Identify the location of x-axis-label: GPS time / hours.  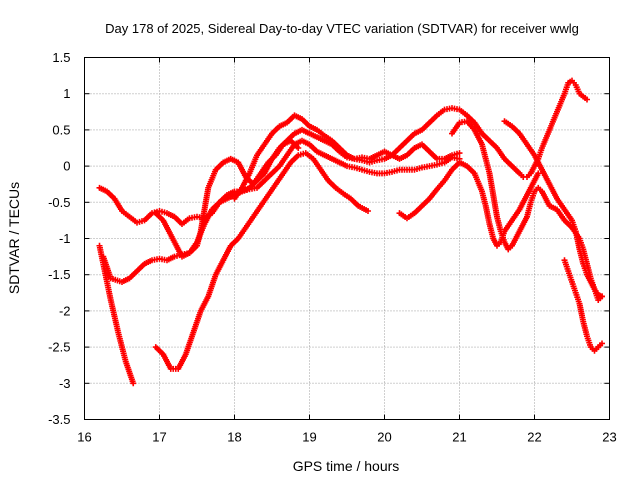
(346, 466).